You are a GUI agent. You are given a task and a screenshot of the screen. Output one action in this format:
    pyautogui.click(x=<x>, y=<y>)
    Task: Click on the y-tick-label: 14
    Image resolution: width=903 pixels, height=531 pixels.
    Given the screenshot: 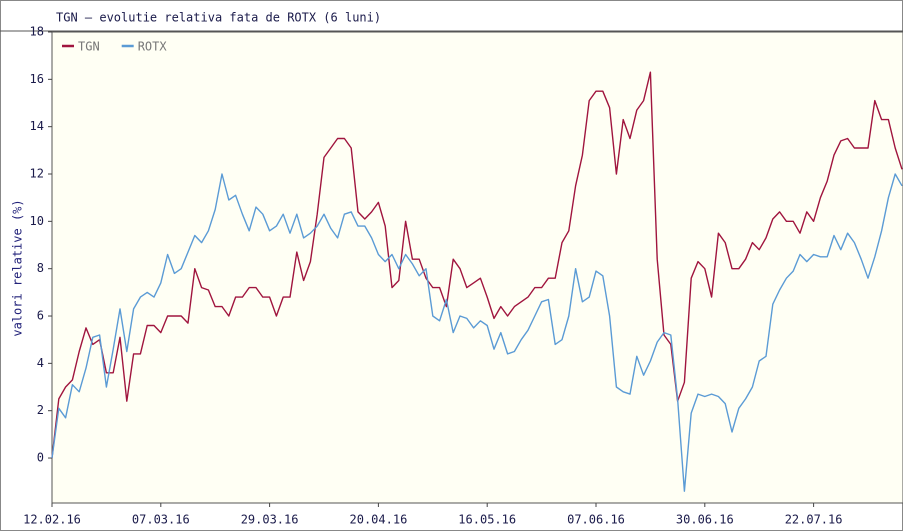 What is the action you would take?
    pyautogui.click(x=37, y=126)
    